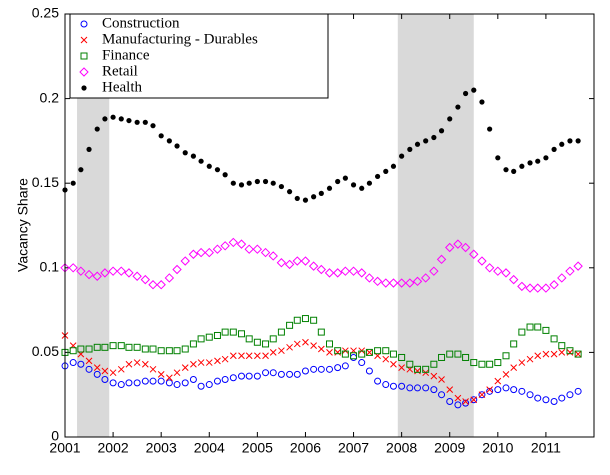 The image size is (610, 475). What do you see at coordinates (209, 448) in the screenshot?
I see `x-tick-label: 2004` at bounding box center [209, 448].